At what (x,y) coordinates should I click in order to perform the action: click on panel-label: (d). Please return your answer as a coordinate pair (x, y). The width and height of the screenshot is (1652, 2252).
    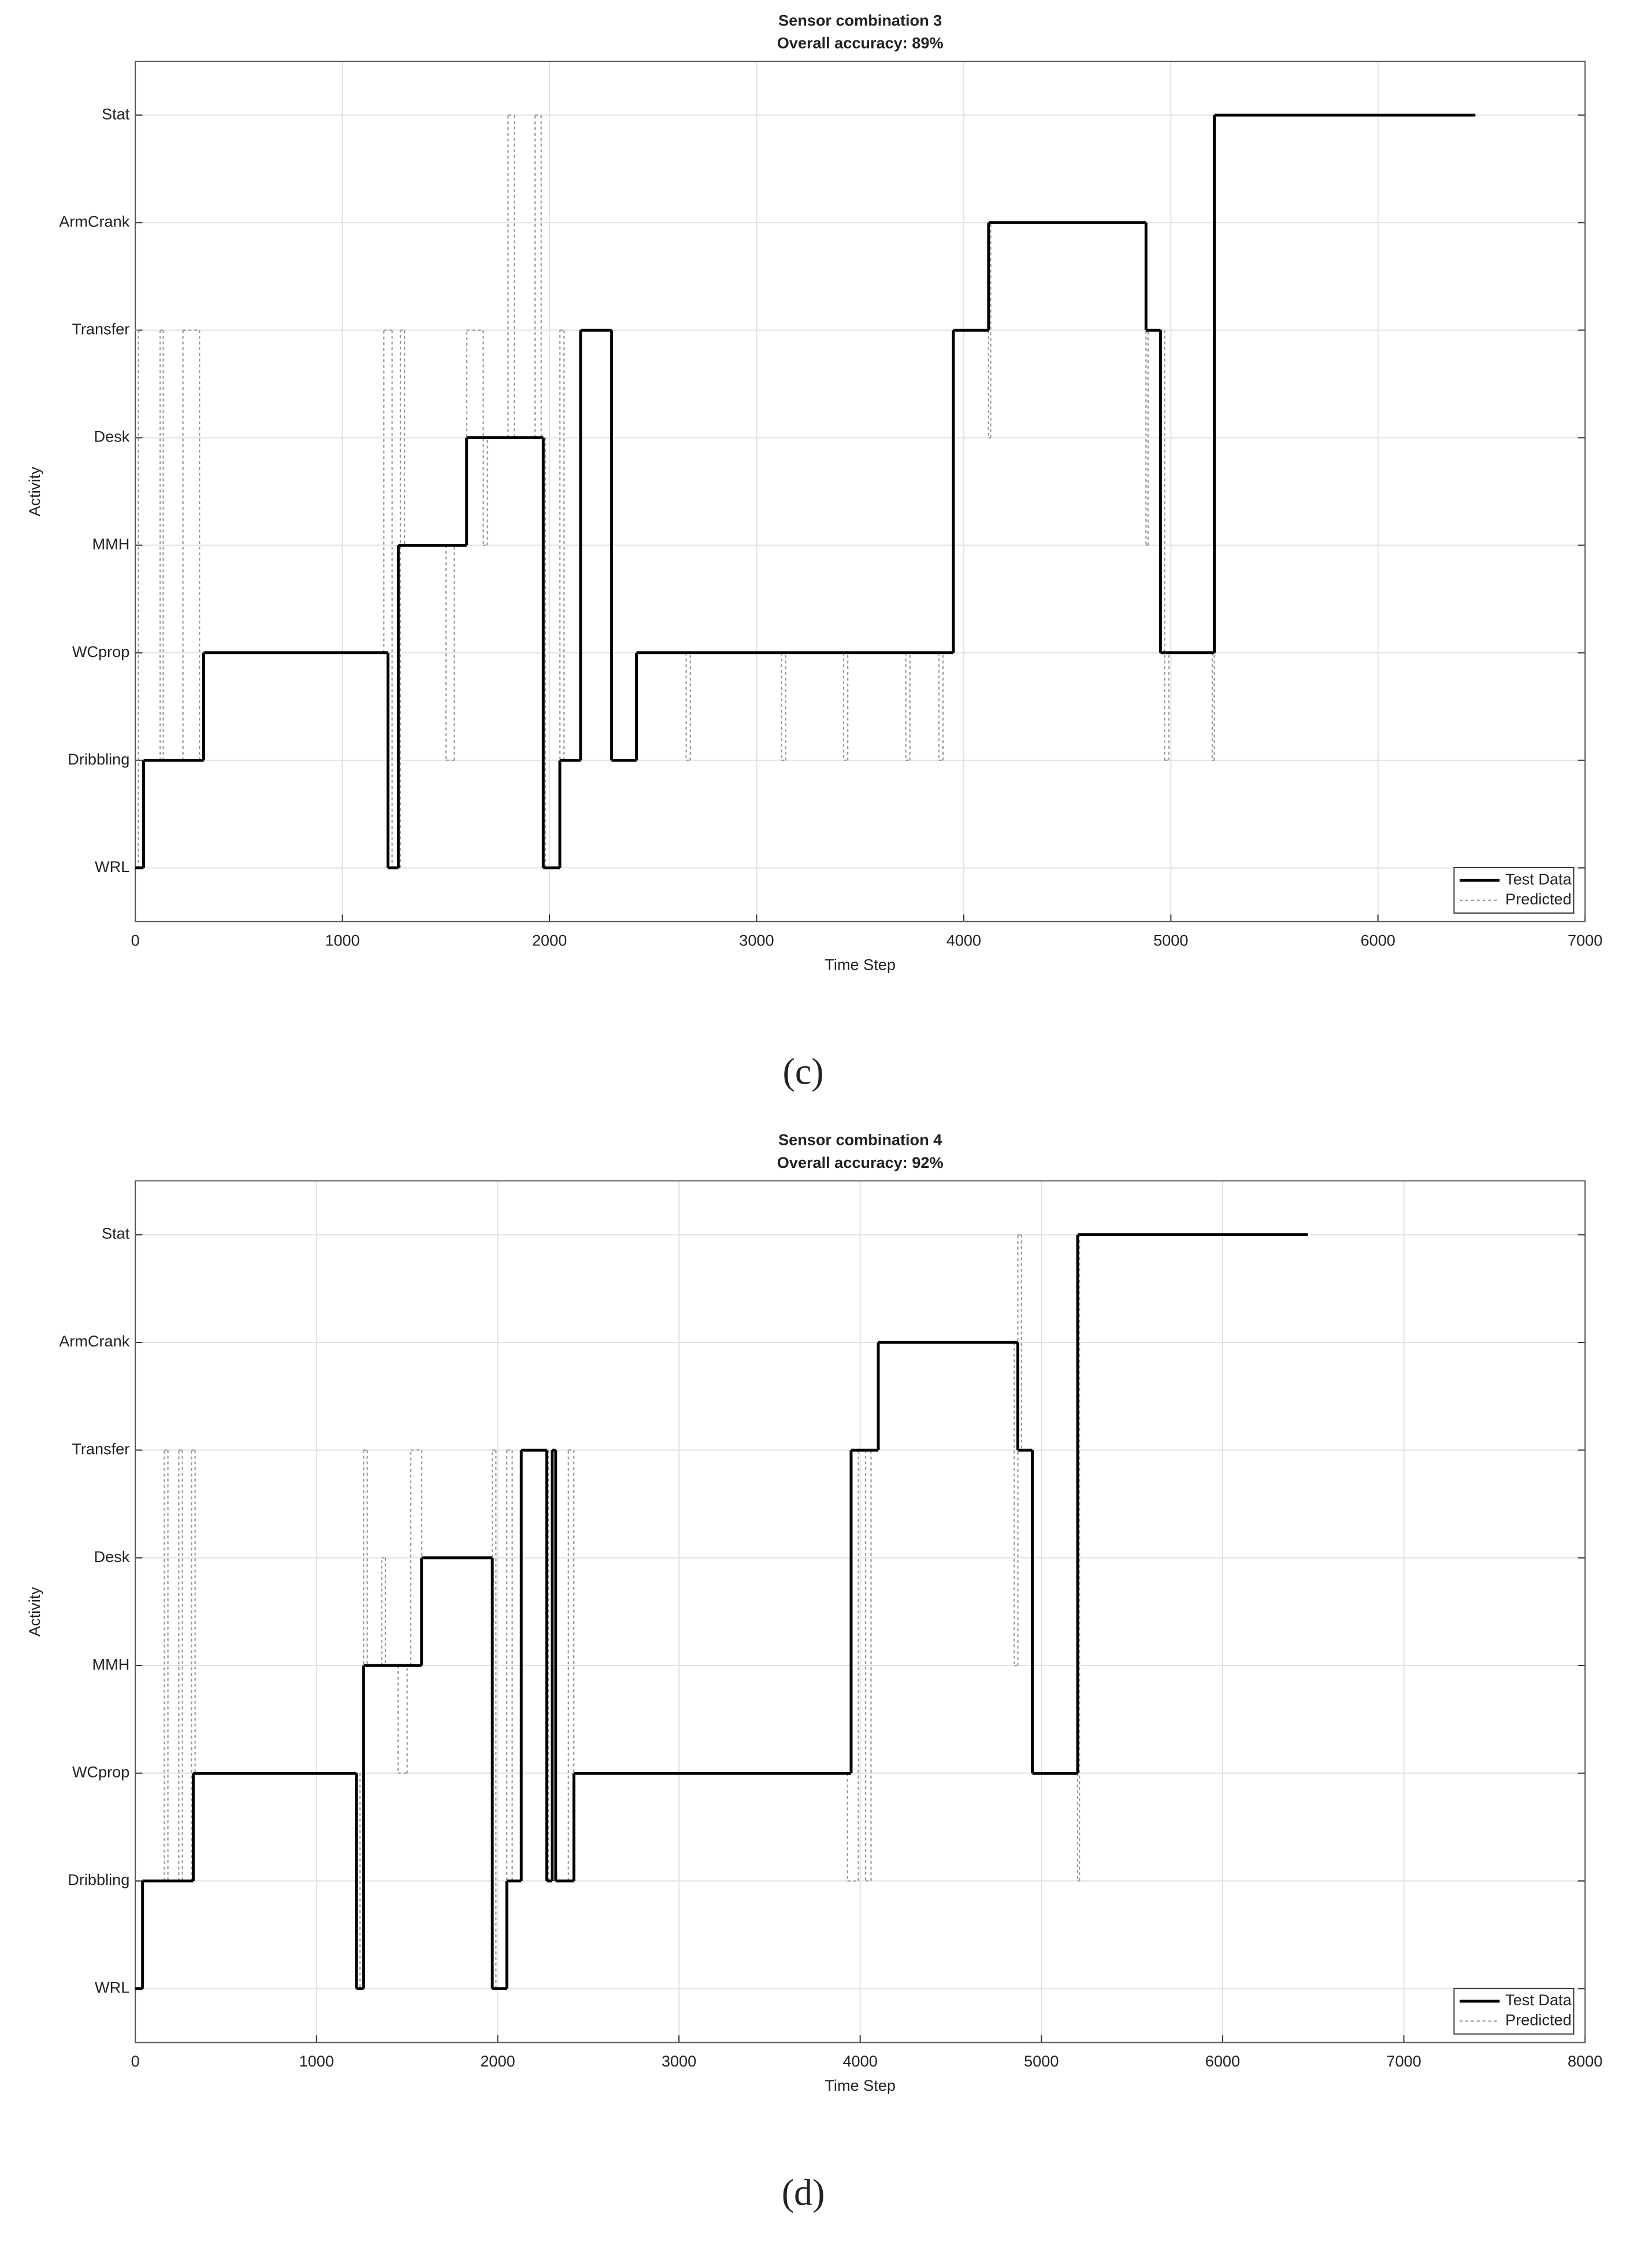
    Looking at the image, I should click on (803, 2192).